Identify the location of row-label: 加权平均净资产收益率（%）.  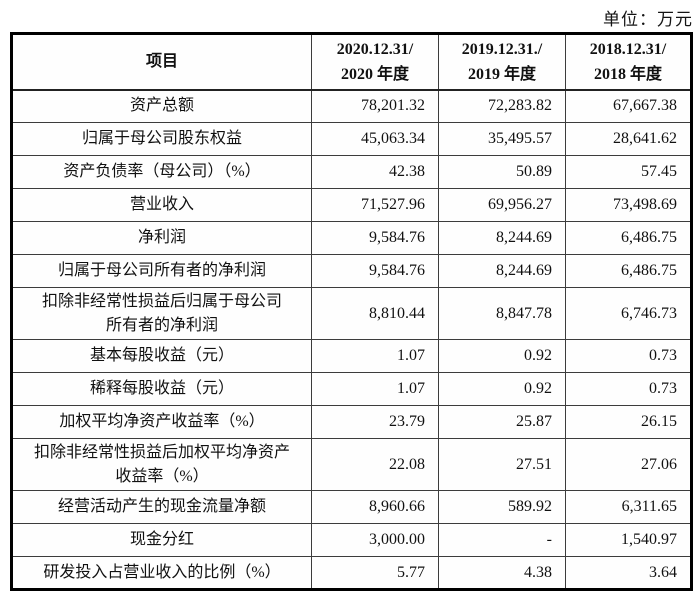
(161, 422).